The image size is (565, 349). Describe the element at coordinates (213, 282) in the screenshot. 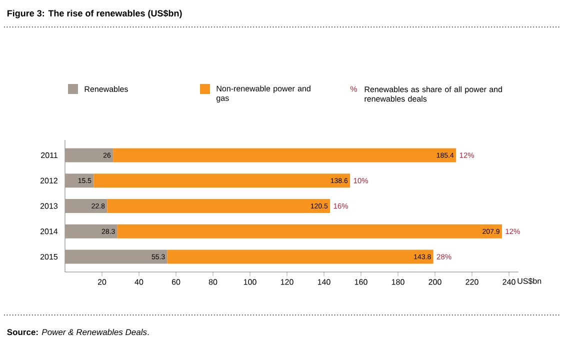

I see `x-tick-label: 80` at that location.